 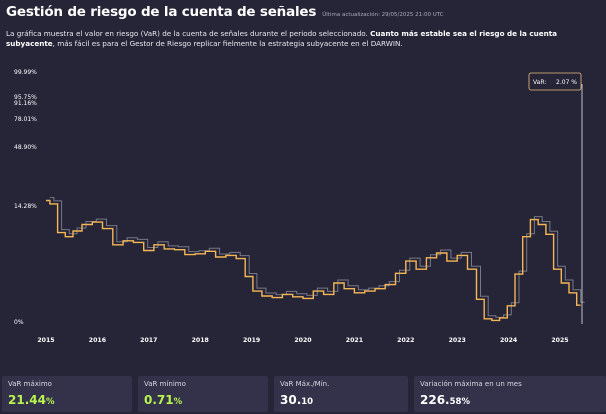 What do you see at coordinates (509, 340) in the screenshot?
I see `x-tick-label: 2024` at bounding box center [509, 340].